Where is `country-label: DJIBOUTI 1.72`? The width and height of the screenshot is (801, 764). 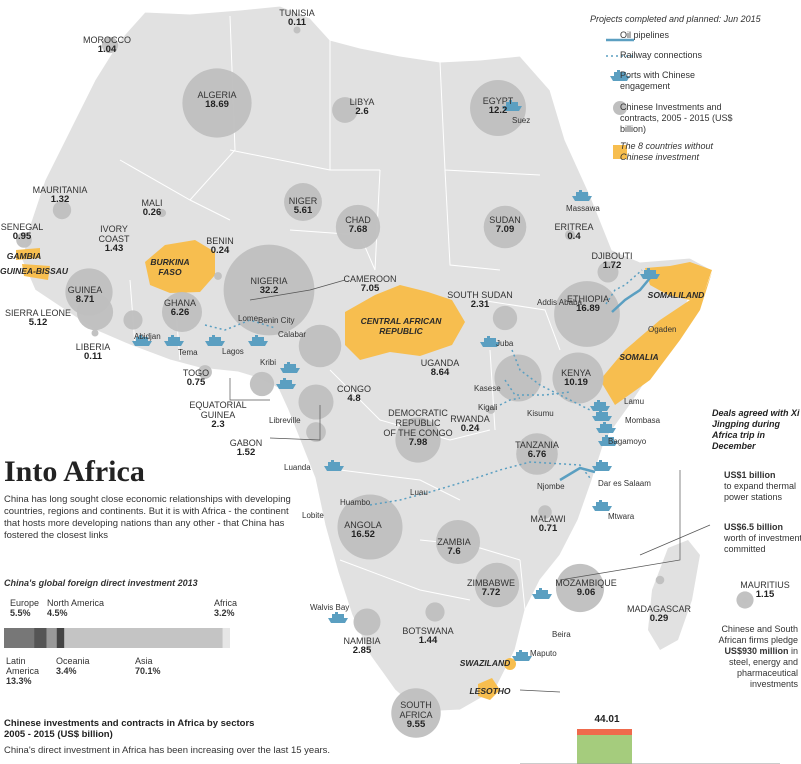
country-label: DJIBOUTI 1.72 is located at coordinates (612, 261).